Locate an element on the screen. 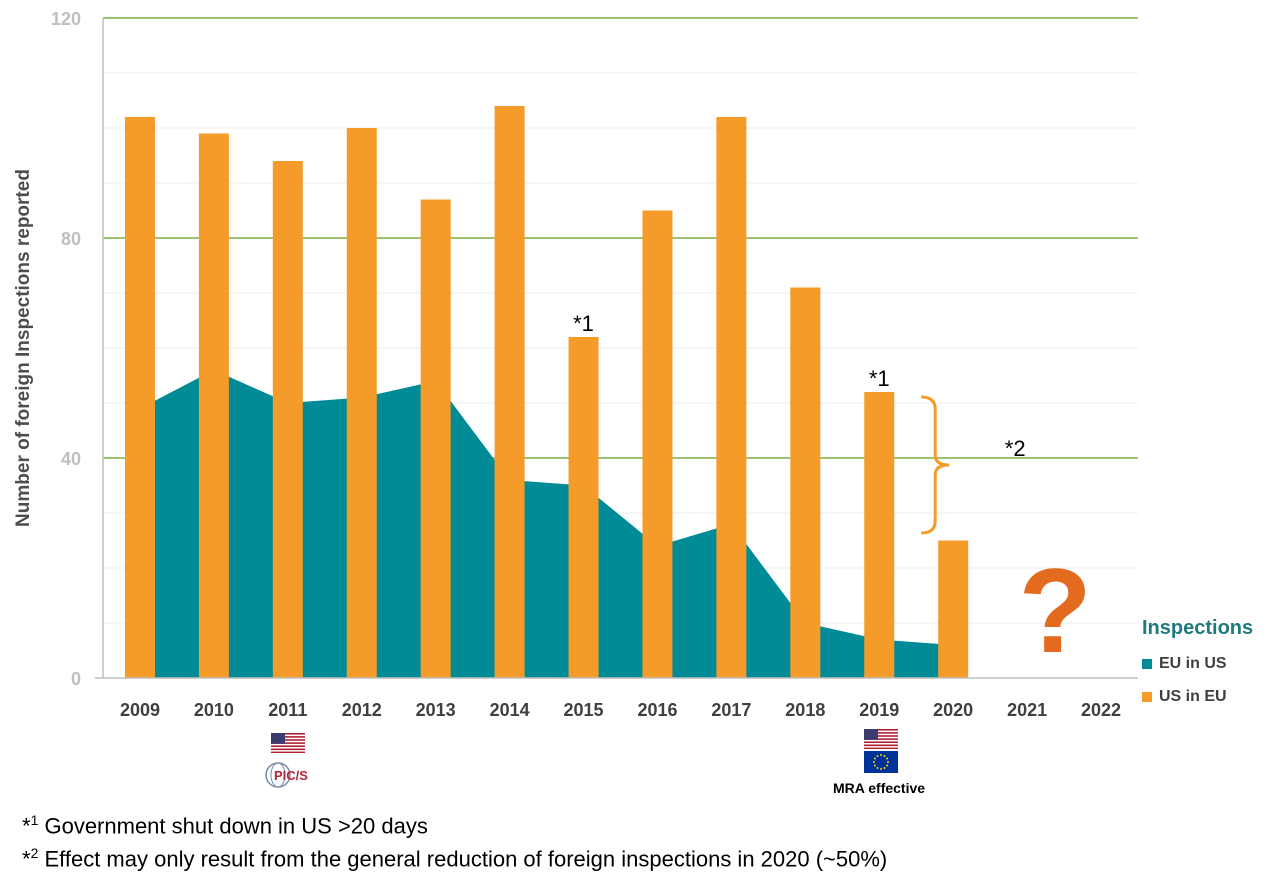  us-in-eu-bar-2010 is located at coordinates (213, 405).